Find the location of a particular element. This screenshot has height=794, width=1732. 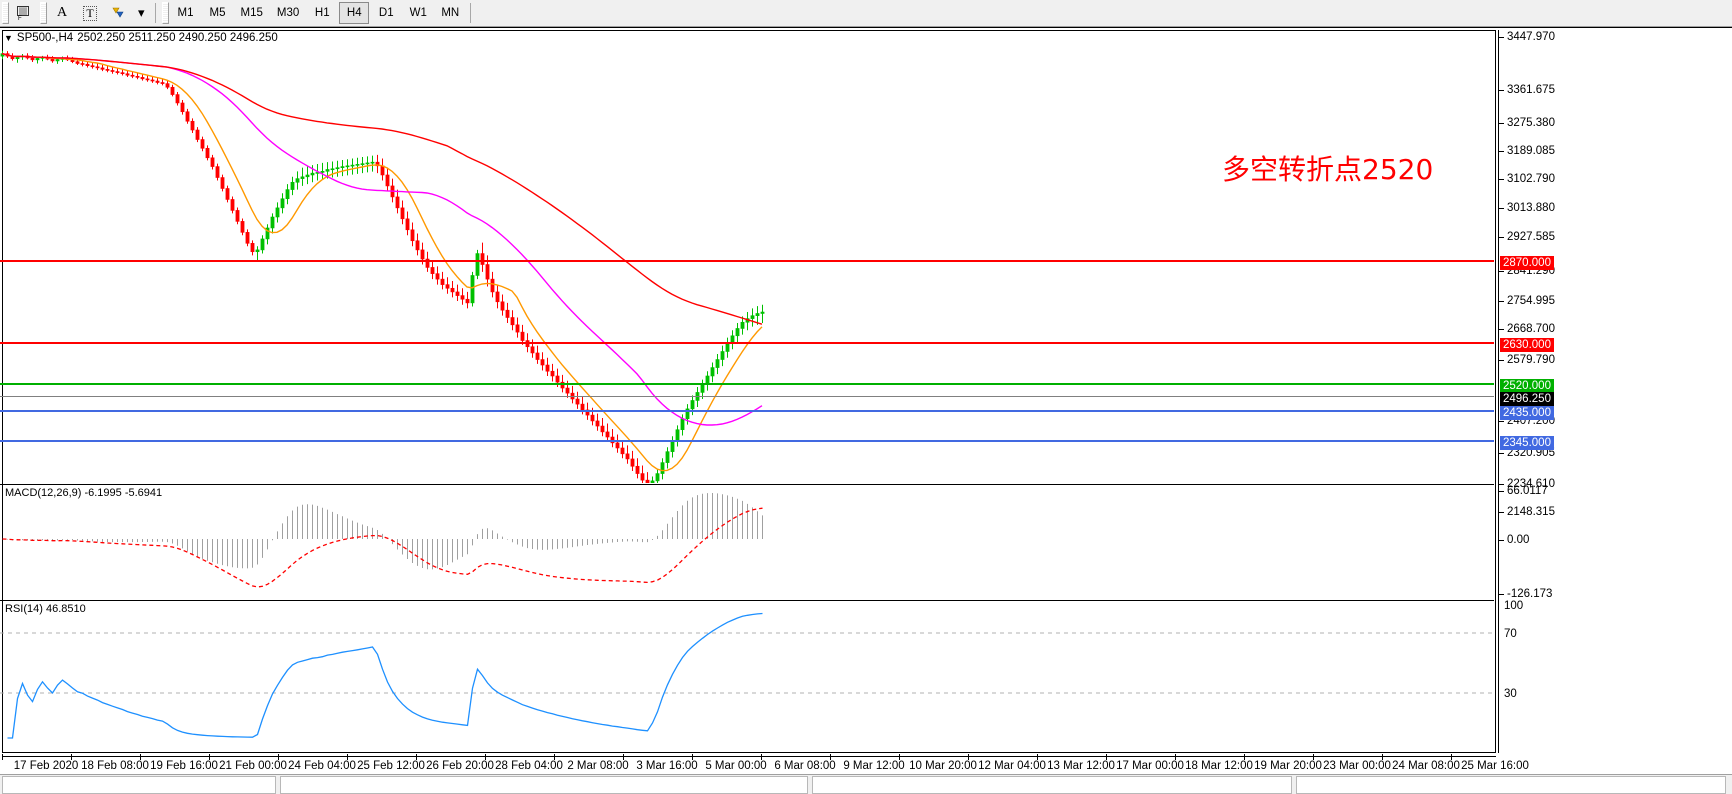

shapes-icon is located at coordinates (118, 13).